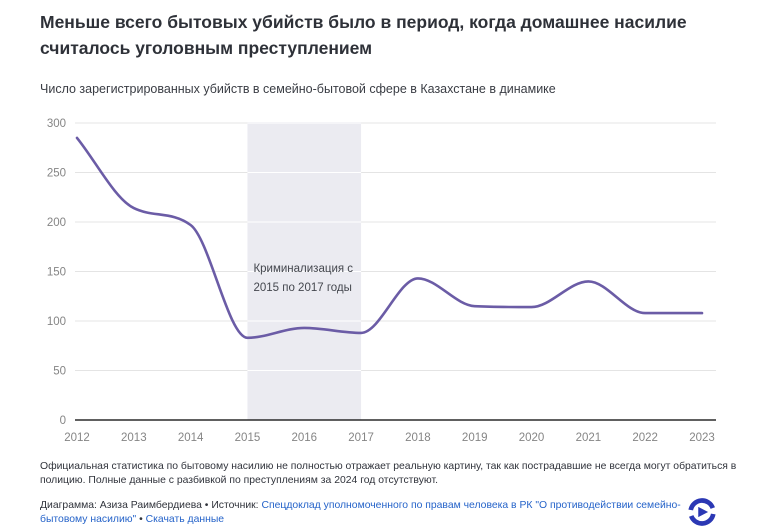  I want to click on band-annotation-line-2: 2015 по 2017 годы, so click(302, 288).